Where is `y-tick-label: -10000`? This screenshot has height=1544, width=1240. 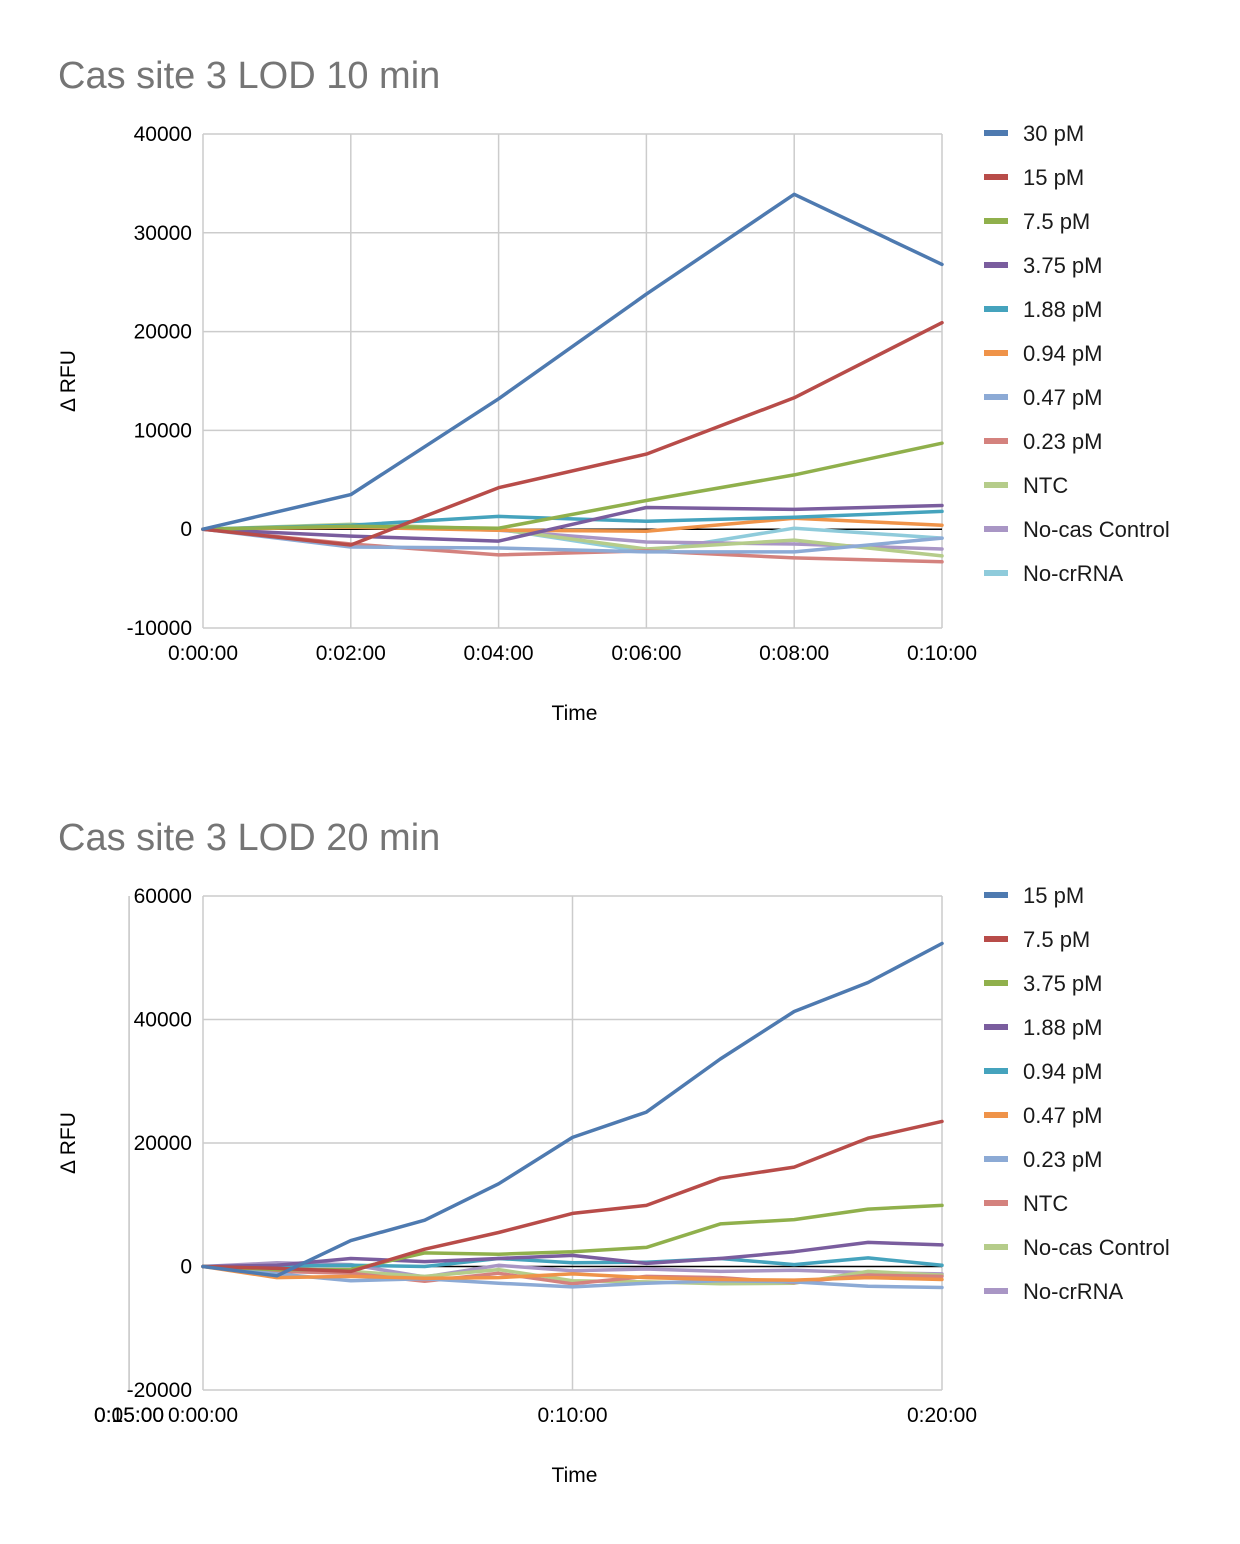
y-tick-label: -10000 is located at coordinates (159, 628).